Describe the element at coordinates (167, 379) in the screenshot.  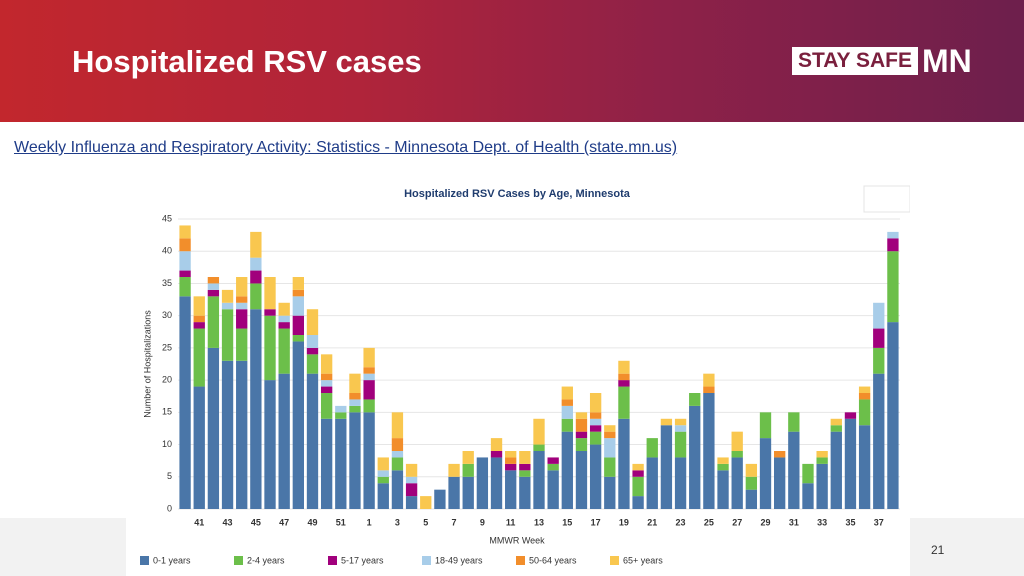
I see `y-tick-label: 20` at that location.